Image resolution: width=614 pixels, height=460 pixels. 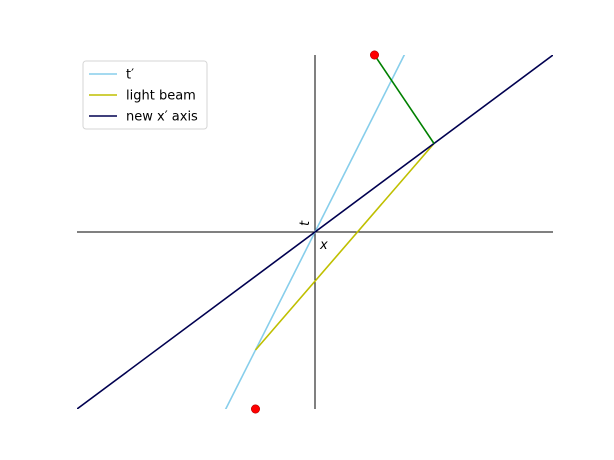 What do you see at coordinates (162, 117) in the screenshot?
I see `legend-label-new-x-axis: new x′ axis` at bounding box center [162, 117].